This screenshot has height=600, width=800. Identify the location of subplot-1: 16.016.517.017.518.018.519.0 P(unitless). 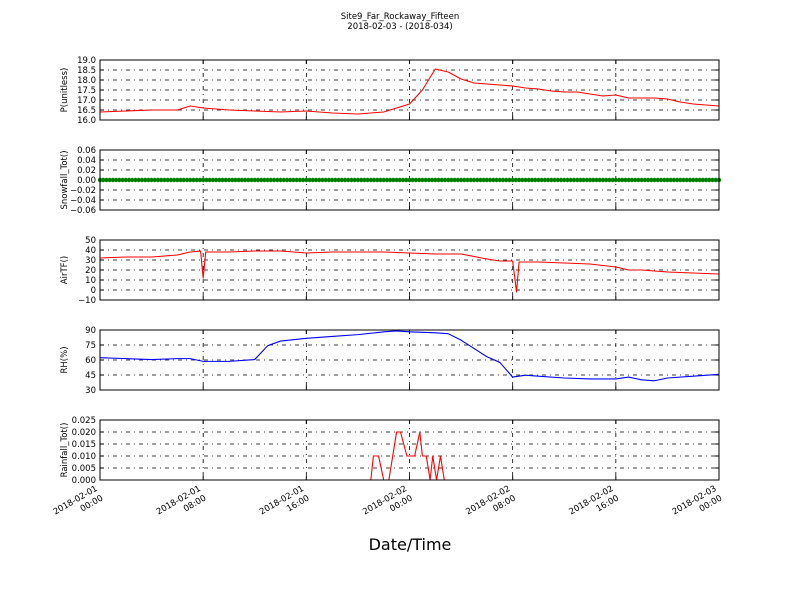
(390, 91).